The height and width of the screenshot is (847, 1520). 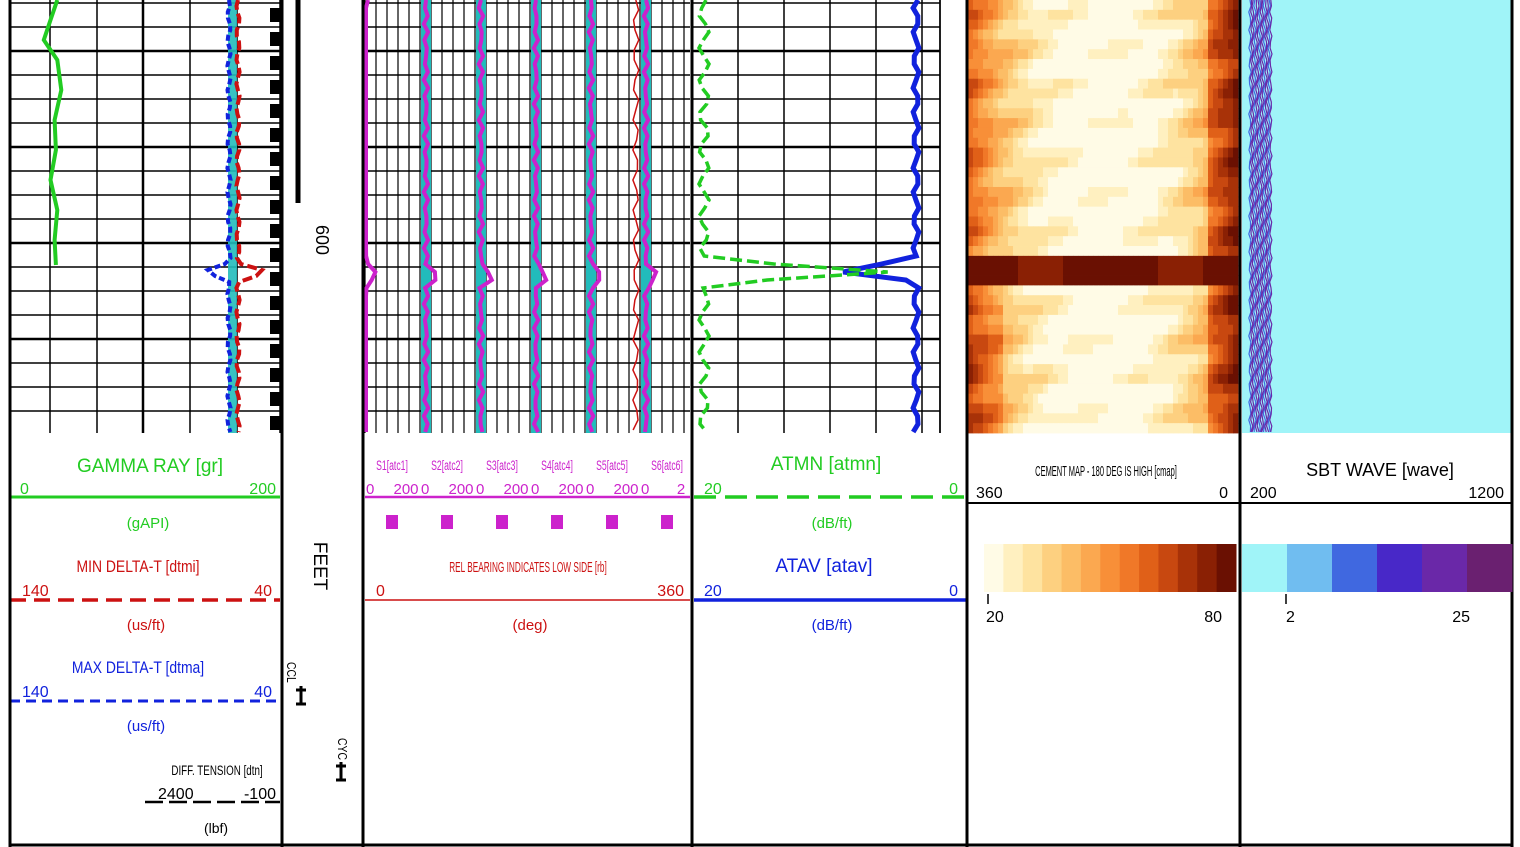 What do you see at coordinates (713, 489) in the screenshot?
I see `atmn-min: 20` at bounding box center [713, 489].